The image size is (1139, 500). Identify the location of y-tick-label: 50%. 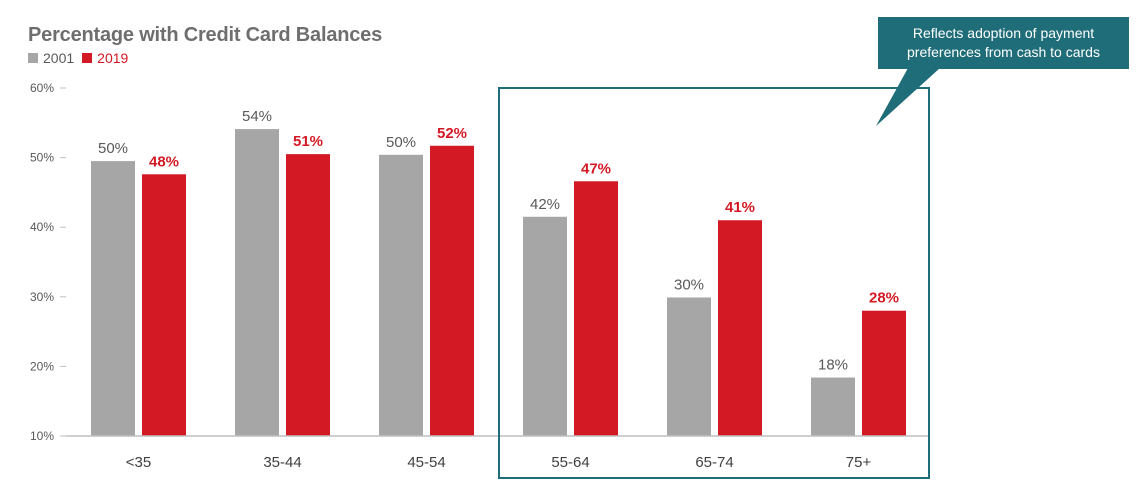
(42, 158).